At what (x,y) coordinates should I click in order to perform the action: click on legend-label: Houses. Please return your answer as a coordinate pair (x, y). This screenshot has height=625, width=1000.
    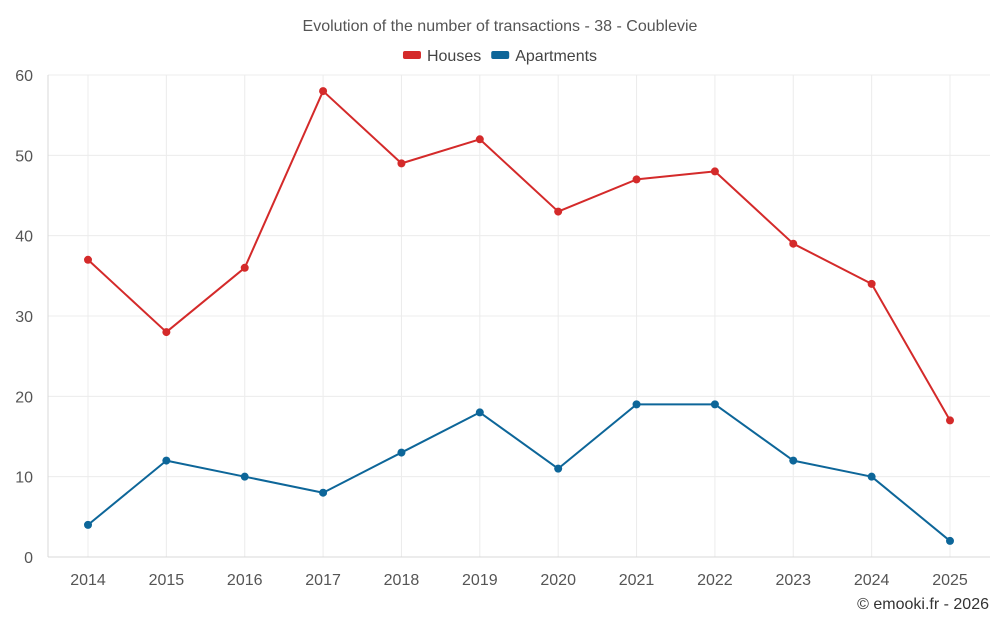
    Looking at the image, I should click on (454, 56).